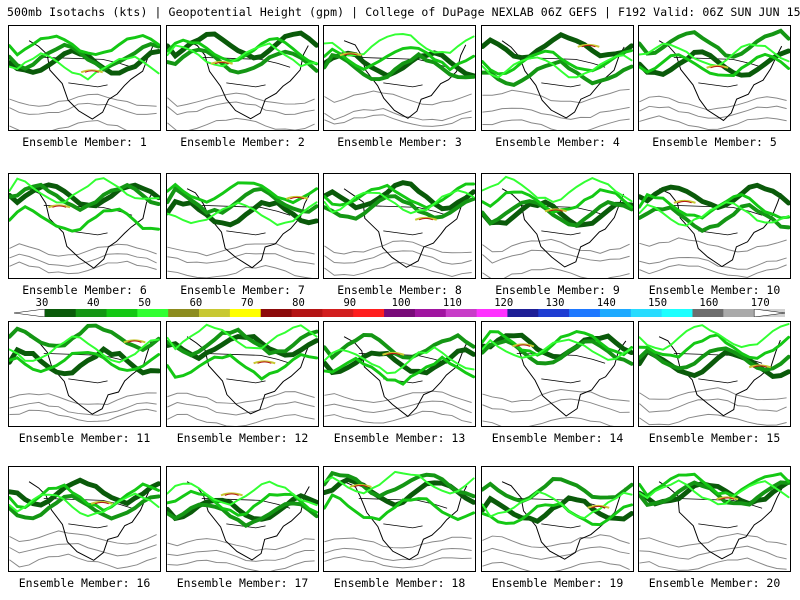 The image size is (800, 600). What do you see at coordinates (42, 303) in the screenshot?
I see `colorbar-tick-label: 30` at bounding box center [42, 303].